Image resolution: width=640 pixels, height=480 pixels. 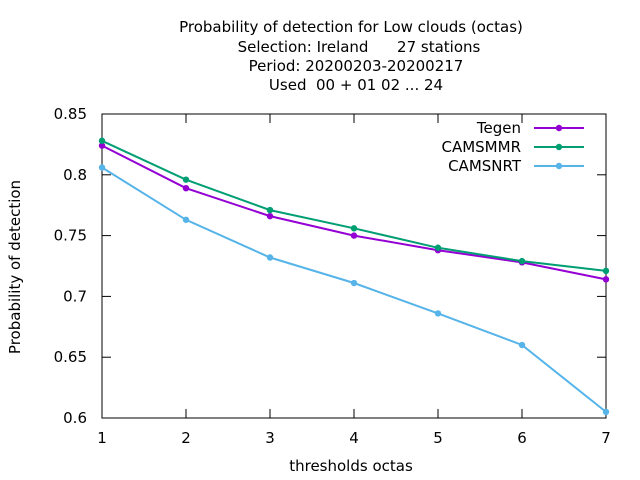 I want to click on x-tick-label: 2, so click(x=186, y=438).